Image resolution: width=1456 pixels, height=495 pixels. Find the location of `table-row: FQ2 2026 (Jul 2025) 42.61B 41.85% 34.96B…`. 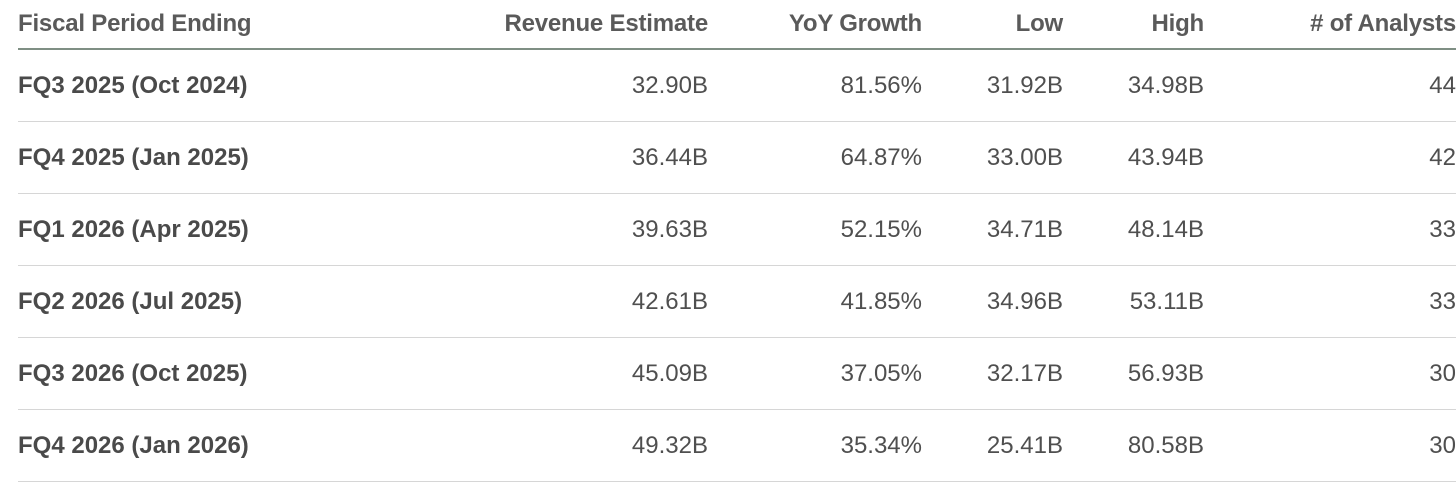

table-row: FQ2 2026 (Jul 2025) 42.61B 41.85% 34.96B… is located at coordinates (737, 301).